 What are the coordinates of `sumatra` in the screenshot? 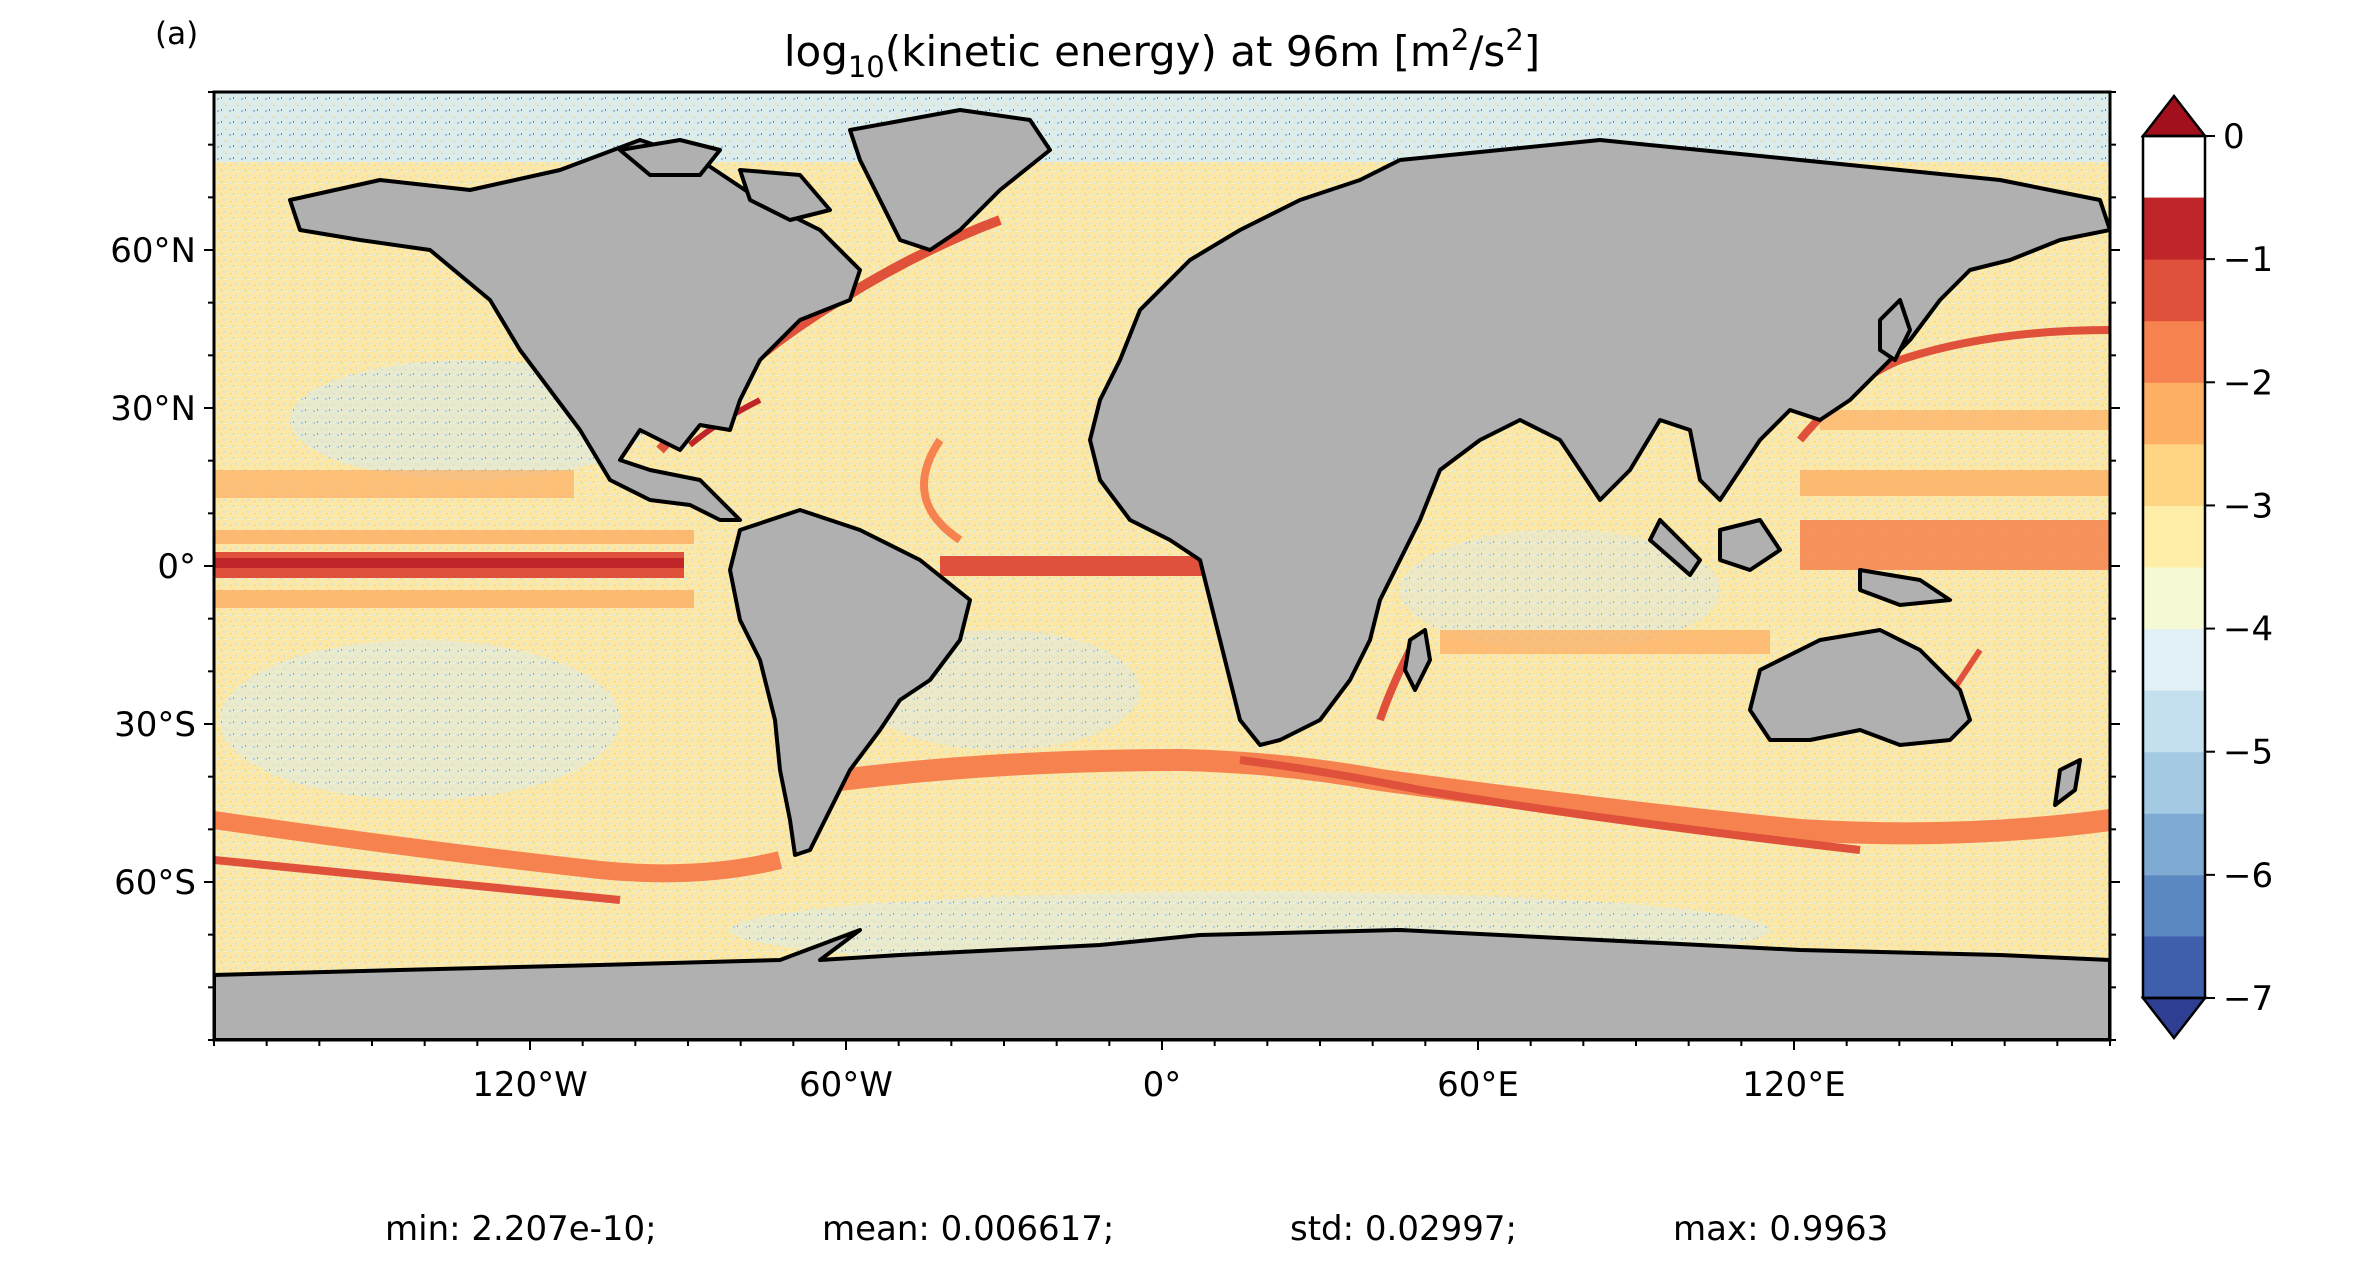 It's located at (1675, 547).